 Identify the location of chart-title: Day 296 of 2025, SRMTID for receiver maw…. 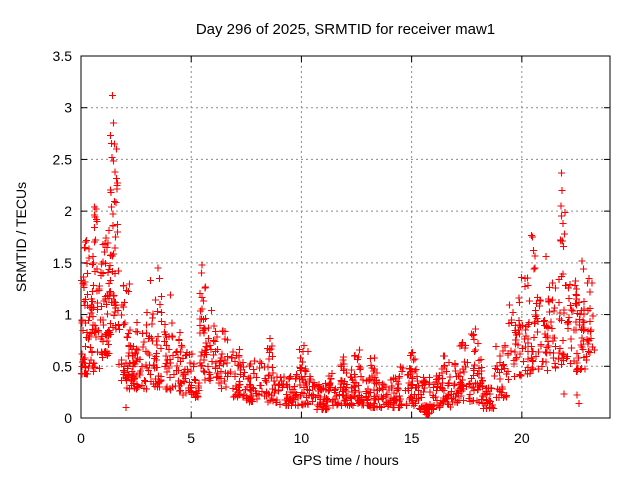
(345, 29).